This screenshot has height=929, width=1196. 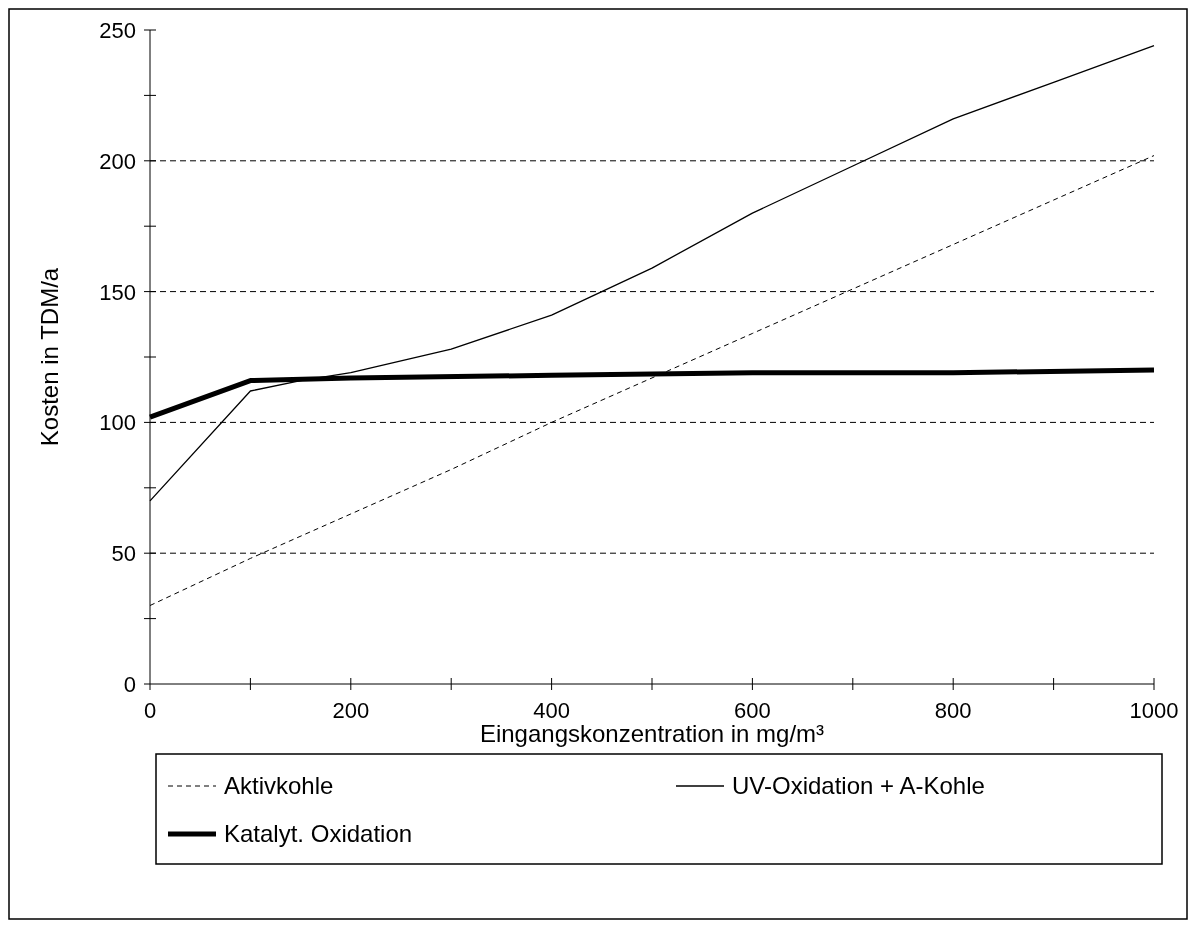 What do you see at coordinates (117, 161) in the screenshot?
I see `y-tick-label: 200` at bounding box center [117, 161].